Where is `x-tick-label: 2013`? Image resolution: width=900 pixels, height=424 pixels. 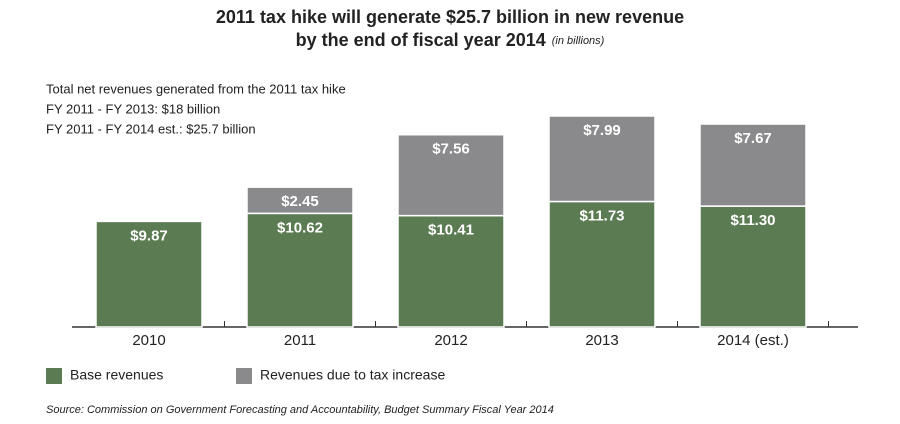 x-tick-label: 2013 is located at coordinates (601, 340).